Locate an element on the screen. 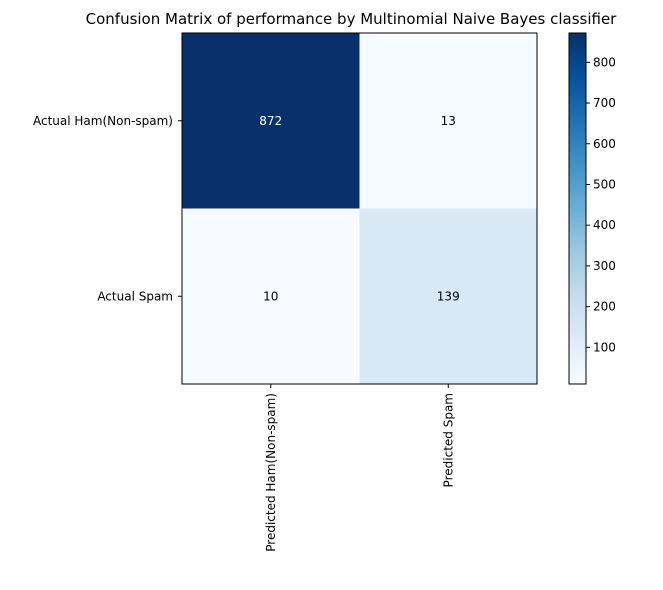  colorbar-tick-label: 800 is located at coordinates (604, 62).